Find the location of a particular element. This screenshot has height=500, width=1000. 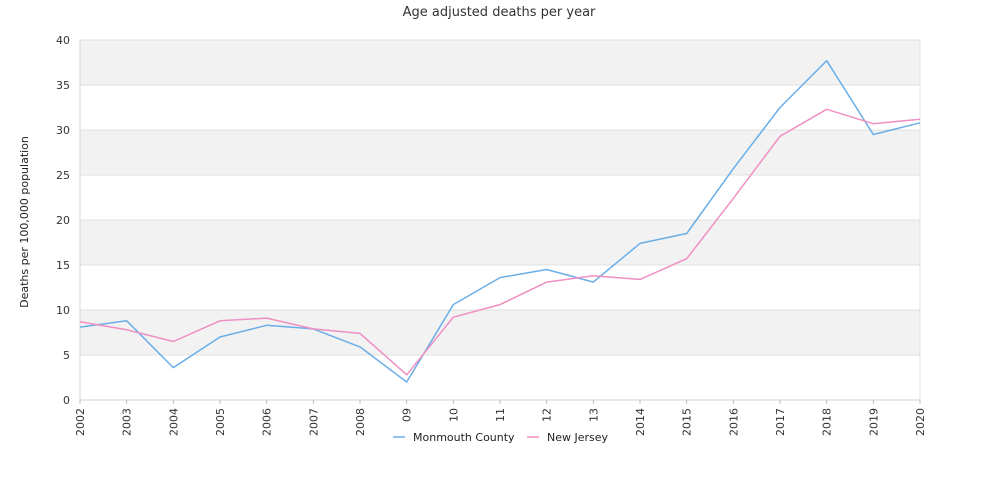

y-tick-label: 35 is located at coordinates (63, 85).